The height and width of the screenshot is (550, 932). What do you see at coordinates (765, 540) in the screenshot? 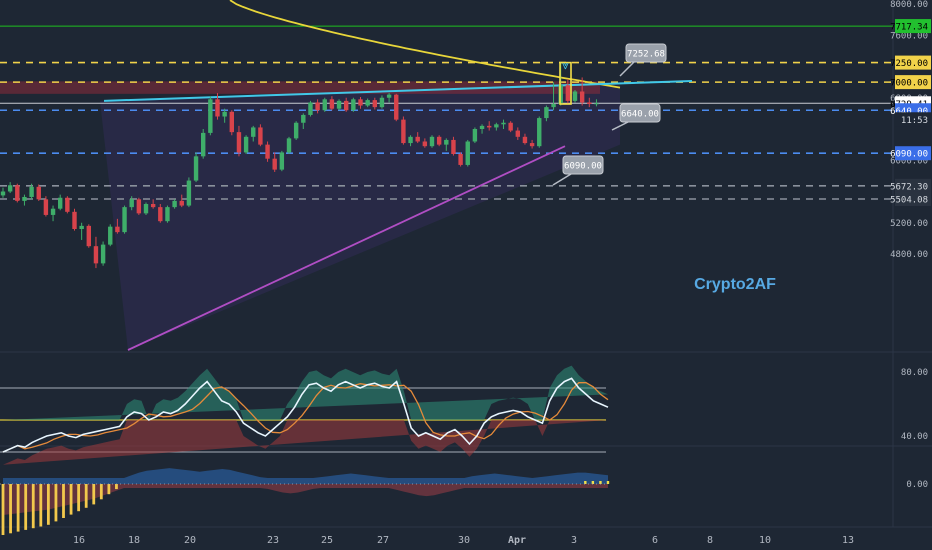
I see `x-tick-label: 10` at bounding box center [765, 540].